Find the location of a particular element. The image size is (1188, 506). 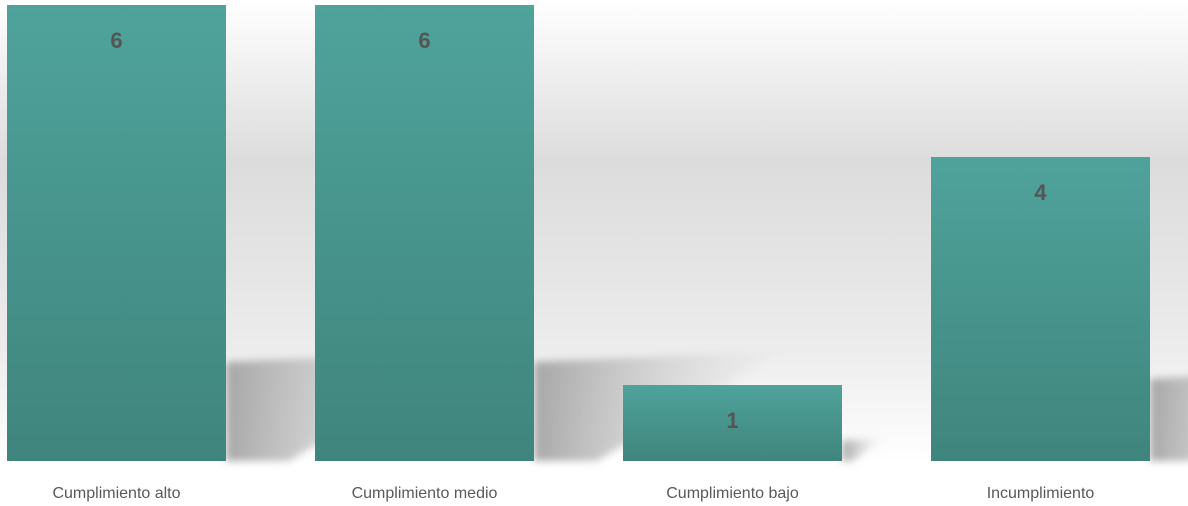

data-label: 1 is located at coordinates (732, 420).